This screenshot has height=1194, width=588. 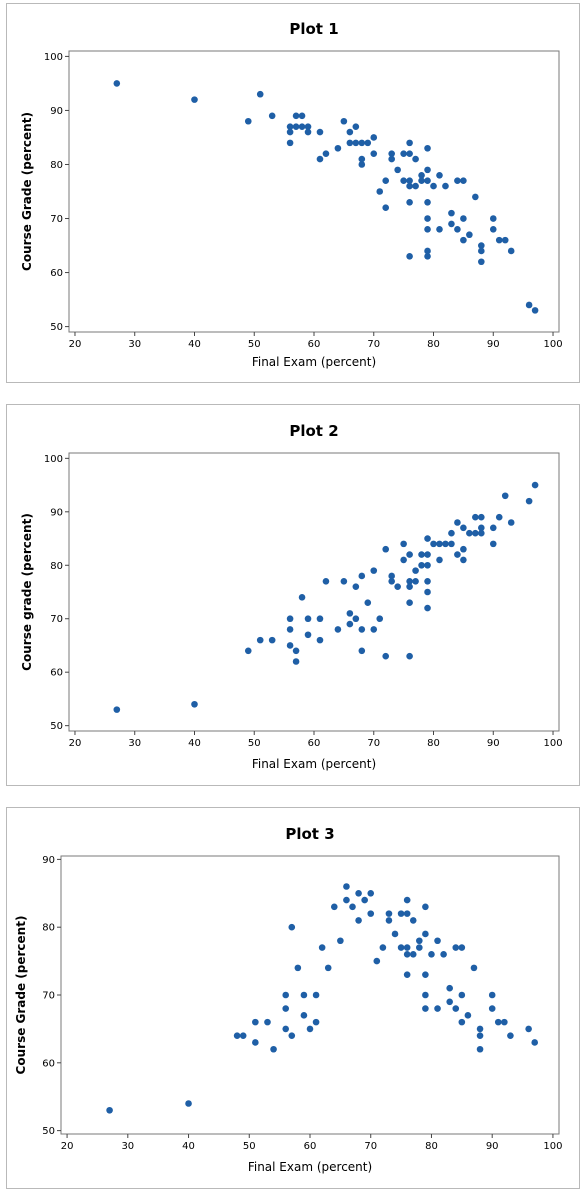 I want to click on x-tick-label: 20, so click(x=75, y=743).